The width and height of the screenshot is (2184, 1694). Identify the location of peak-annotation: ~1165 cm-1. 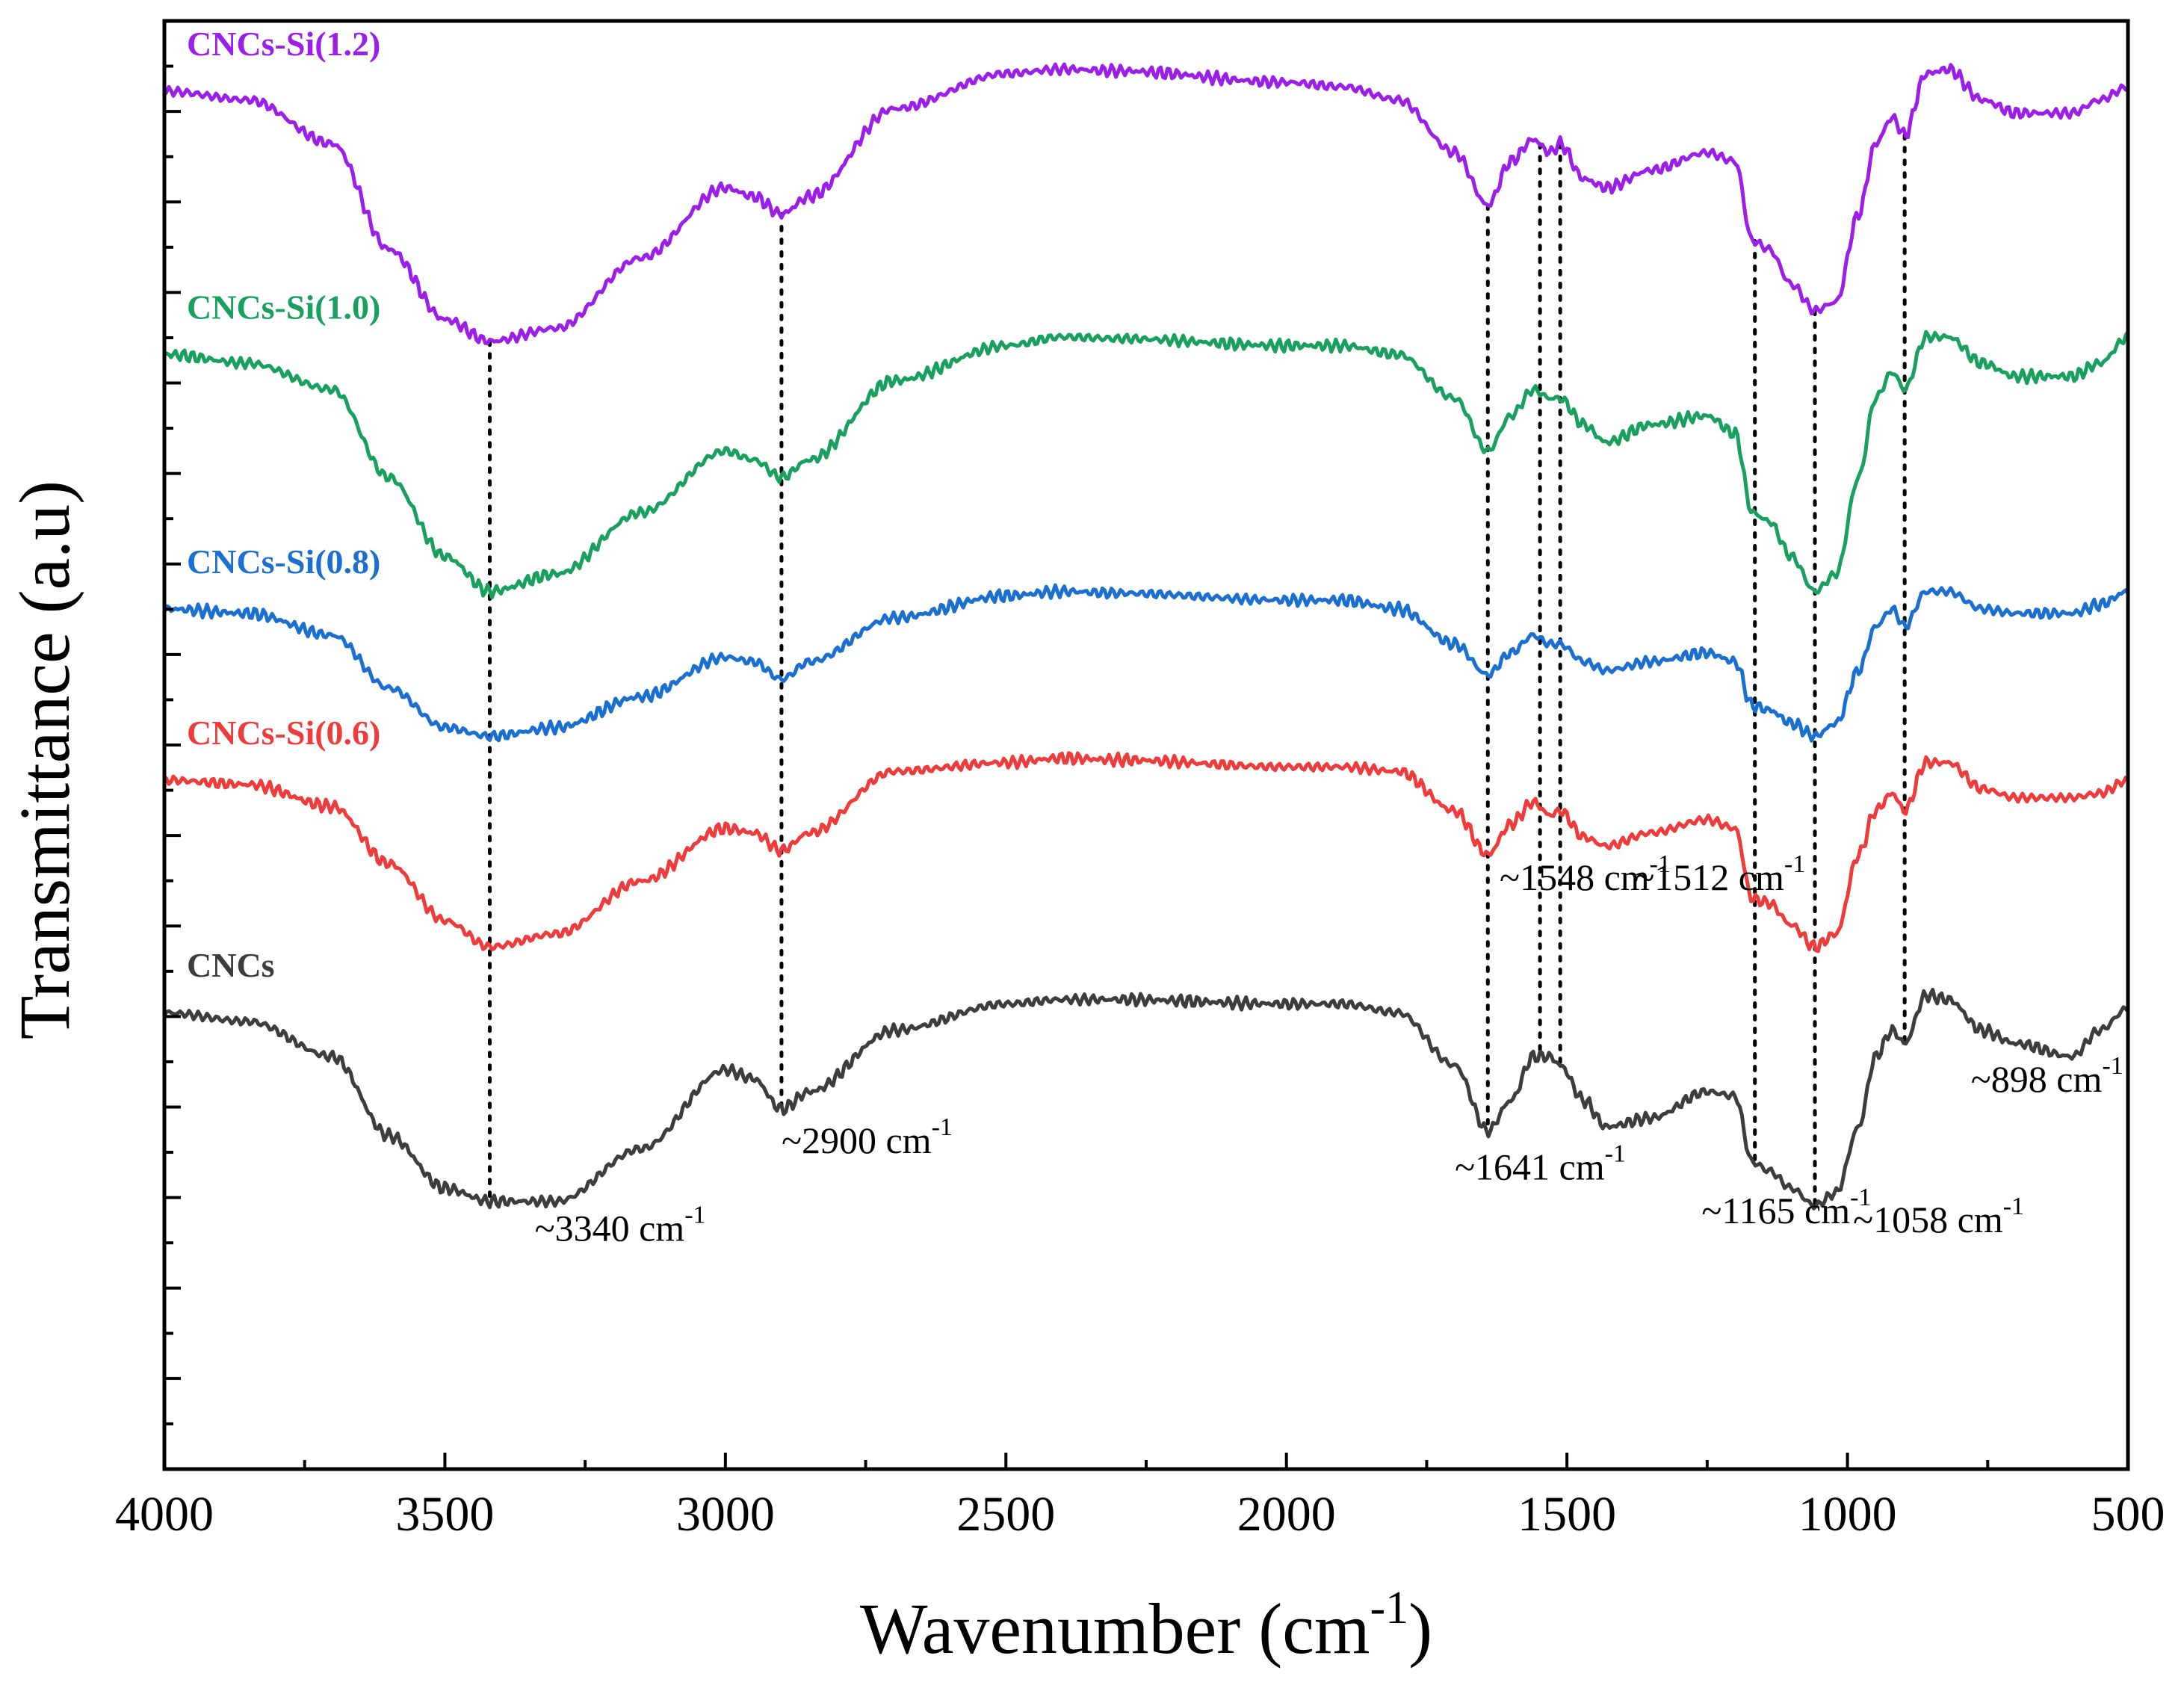
(1786, 1207).